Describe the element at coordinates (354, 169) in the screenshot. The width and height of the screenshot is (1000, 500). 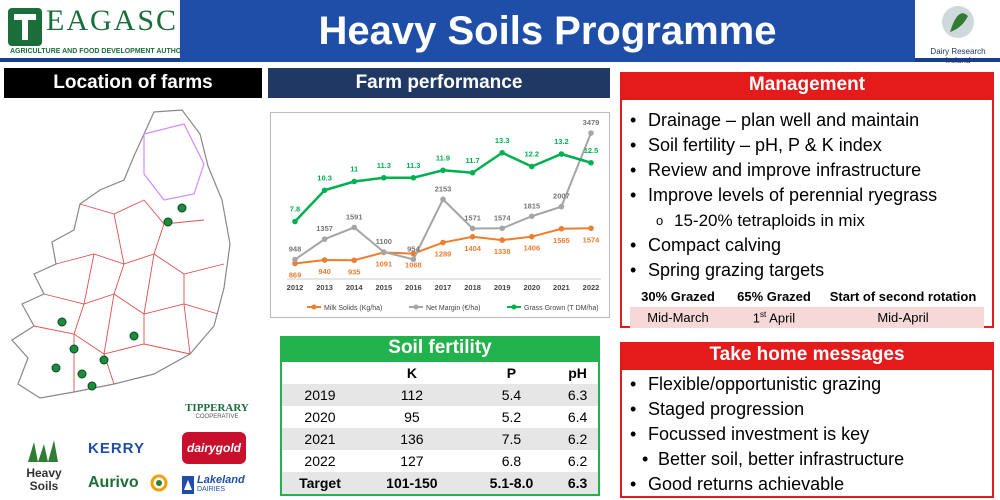
I see `data-label: 11` at that location.